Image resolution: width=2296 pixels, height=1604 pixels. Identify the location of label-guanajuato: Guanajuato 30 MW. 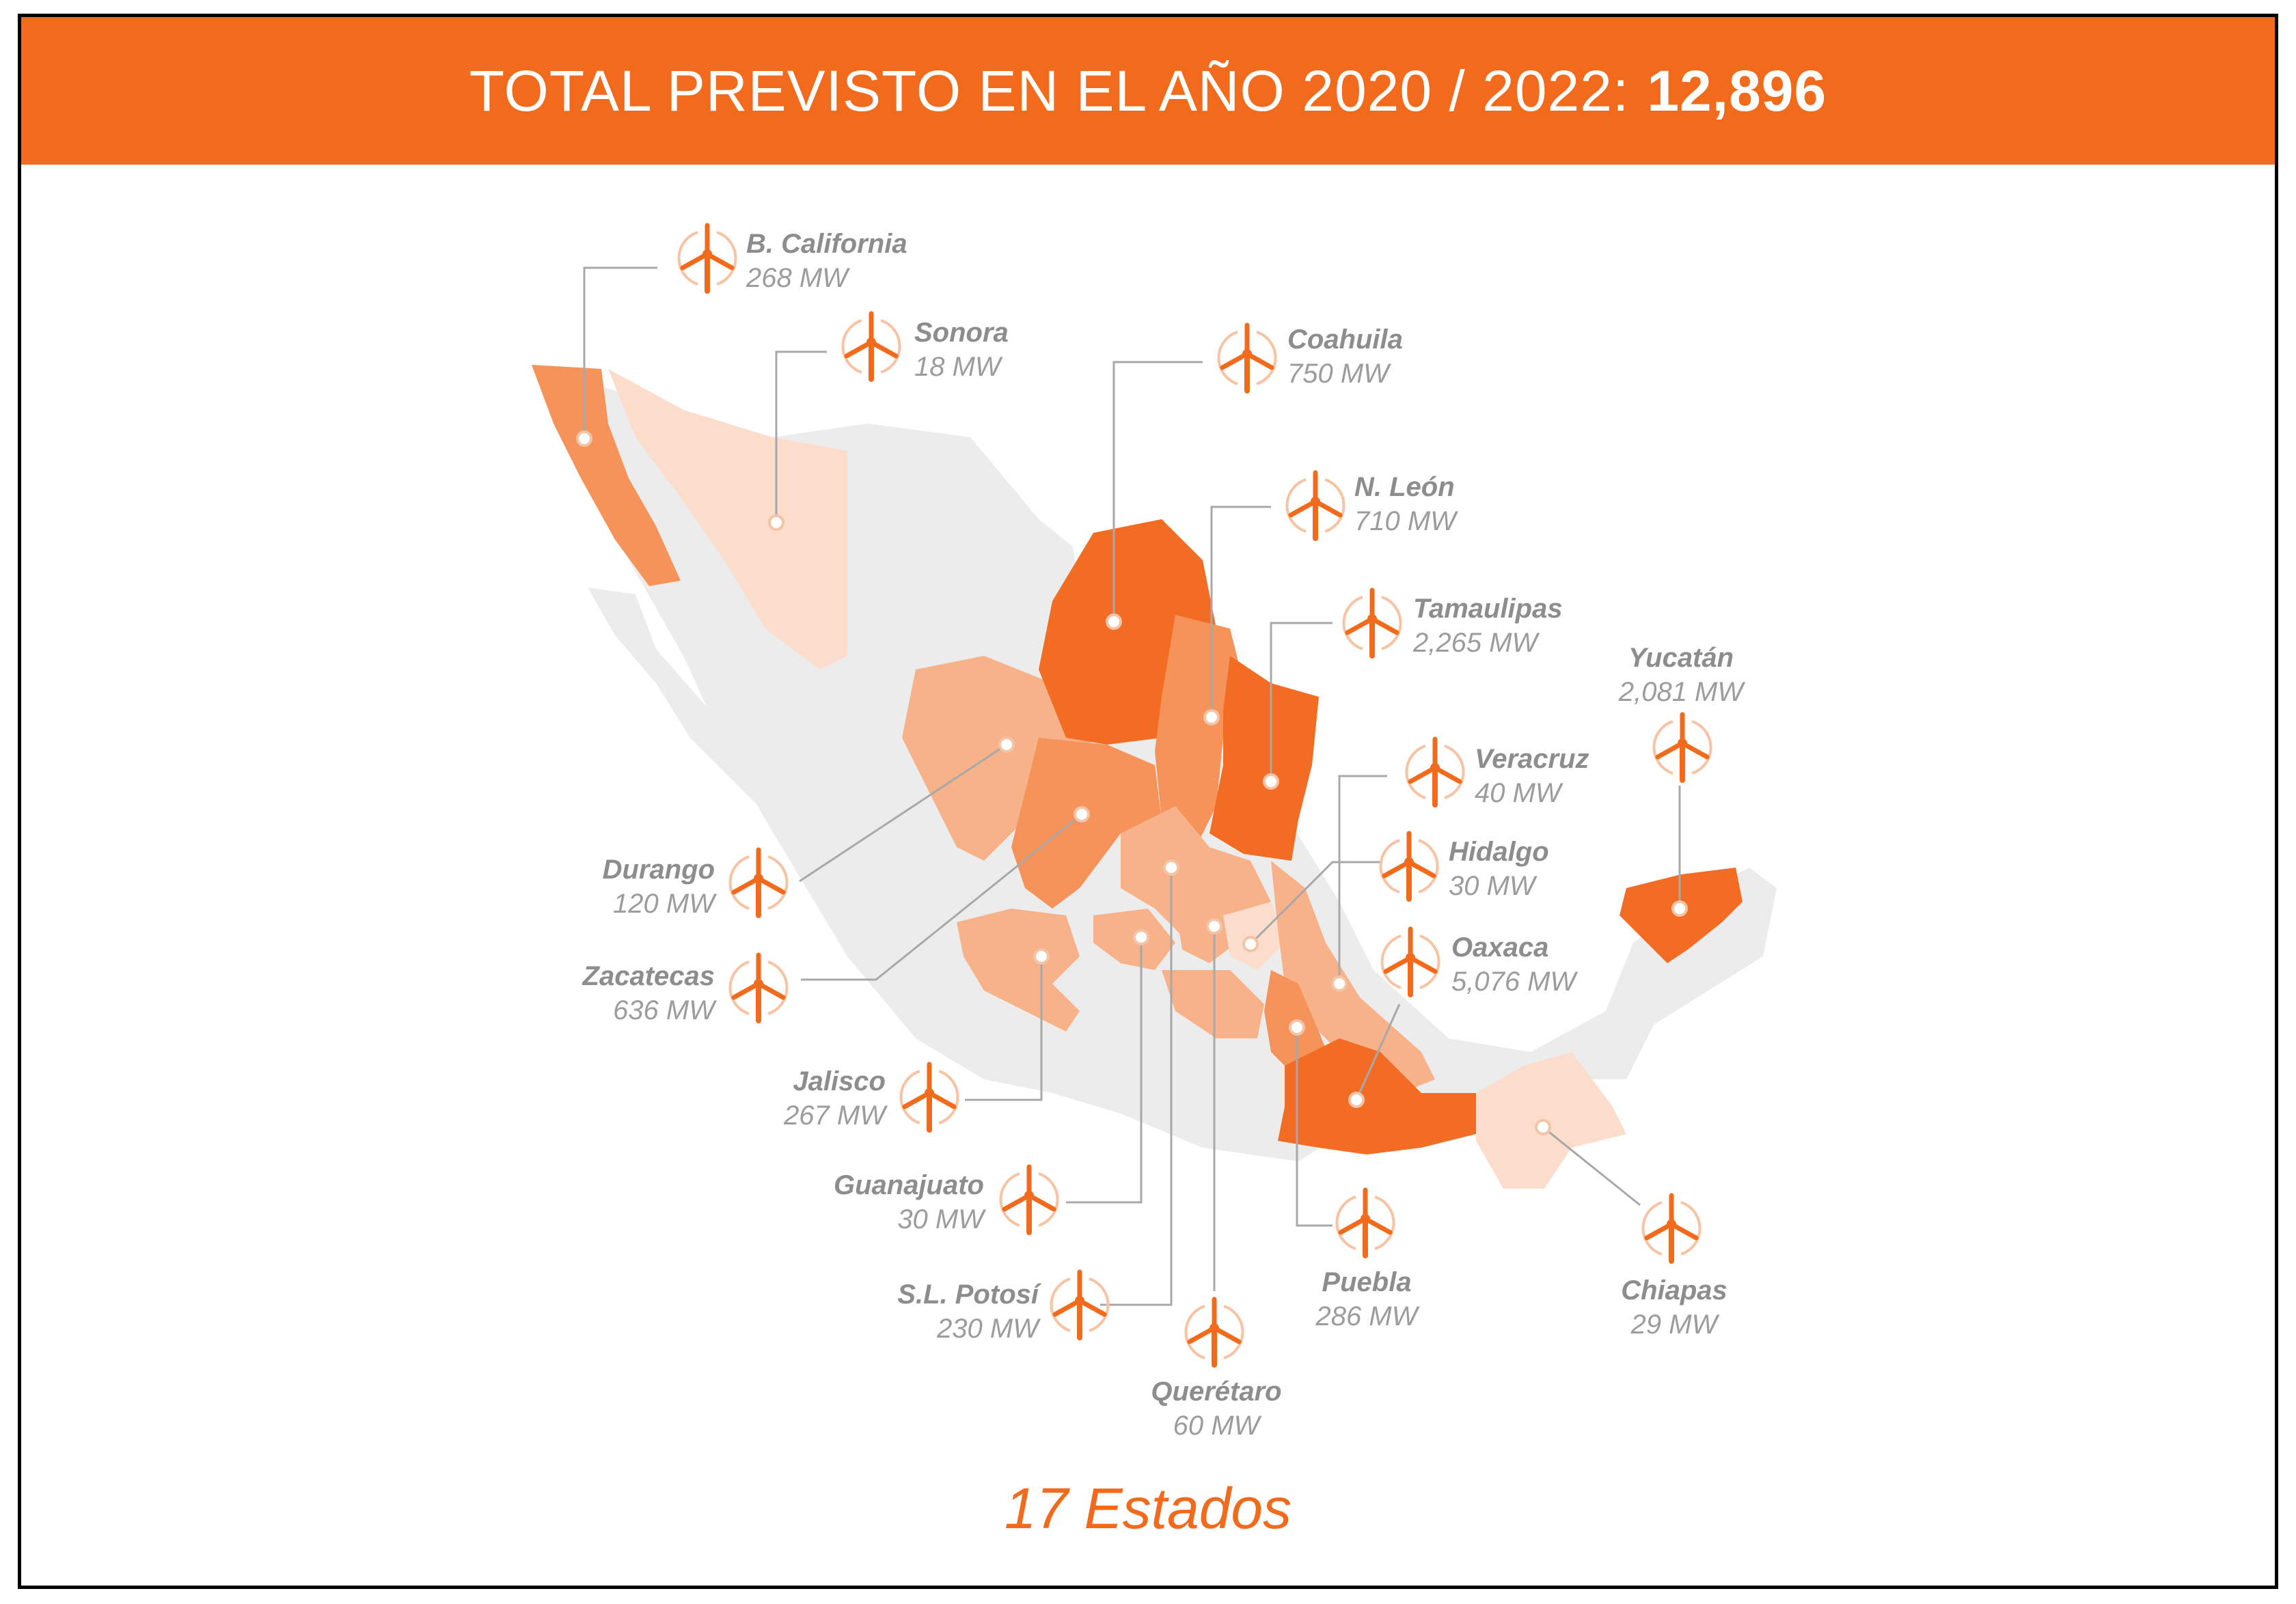
(874, 1202).